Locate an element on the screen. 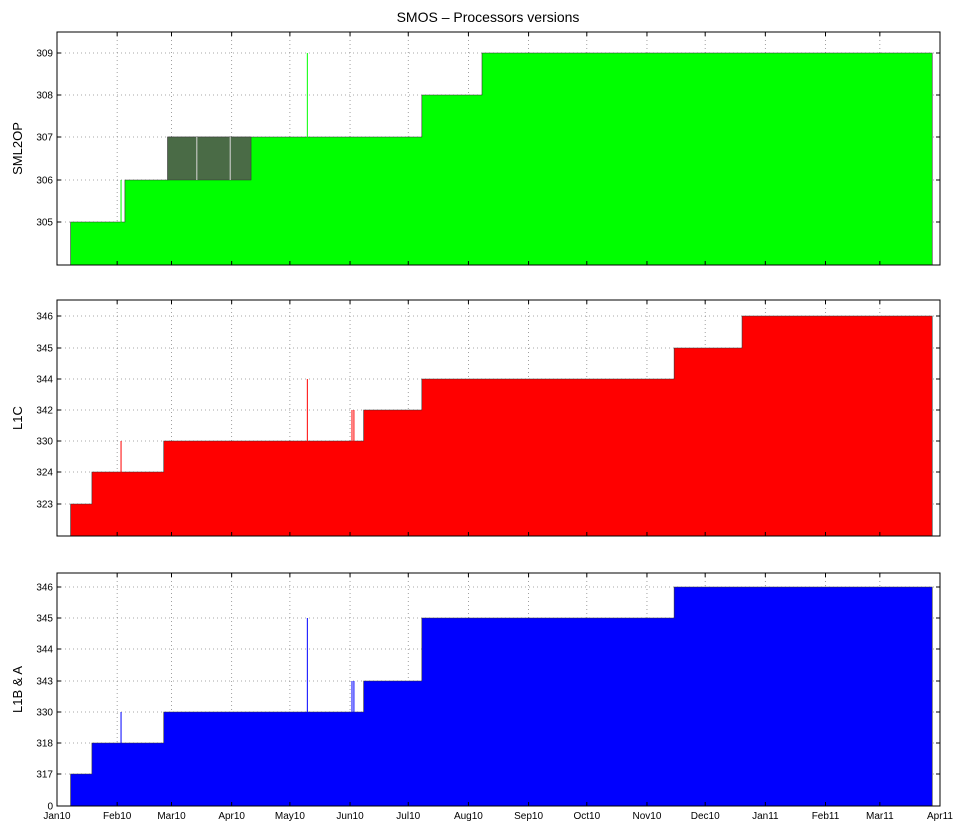 The width and height of the screenshot is (960, 823). x-tick-label: Dec10 is located at coordinates (705, 816).